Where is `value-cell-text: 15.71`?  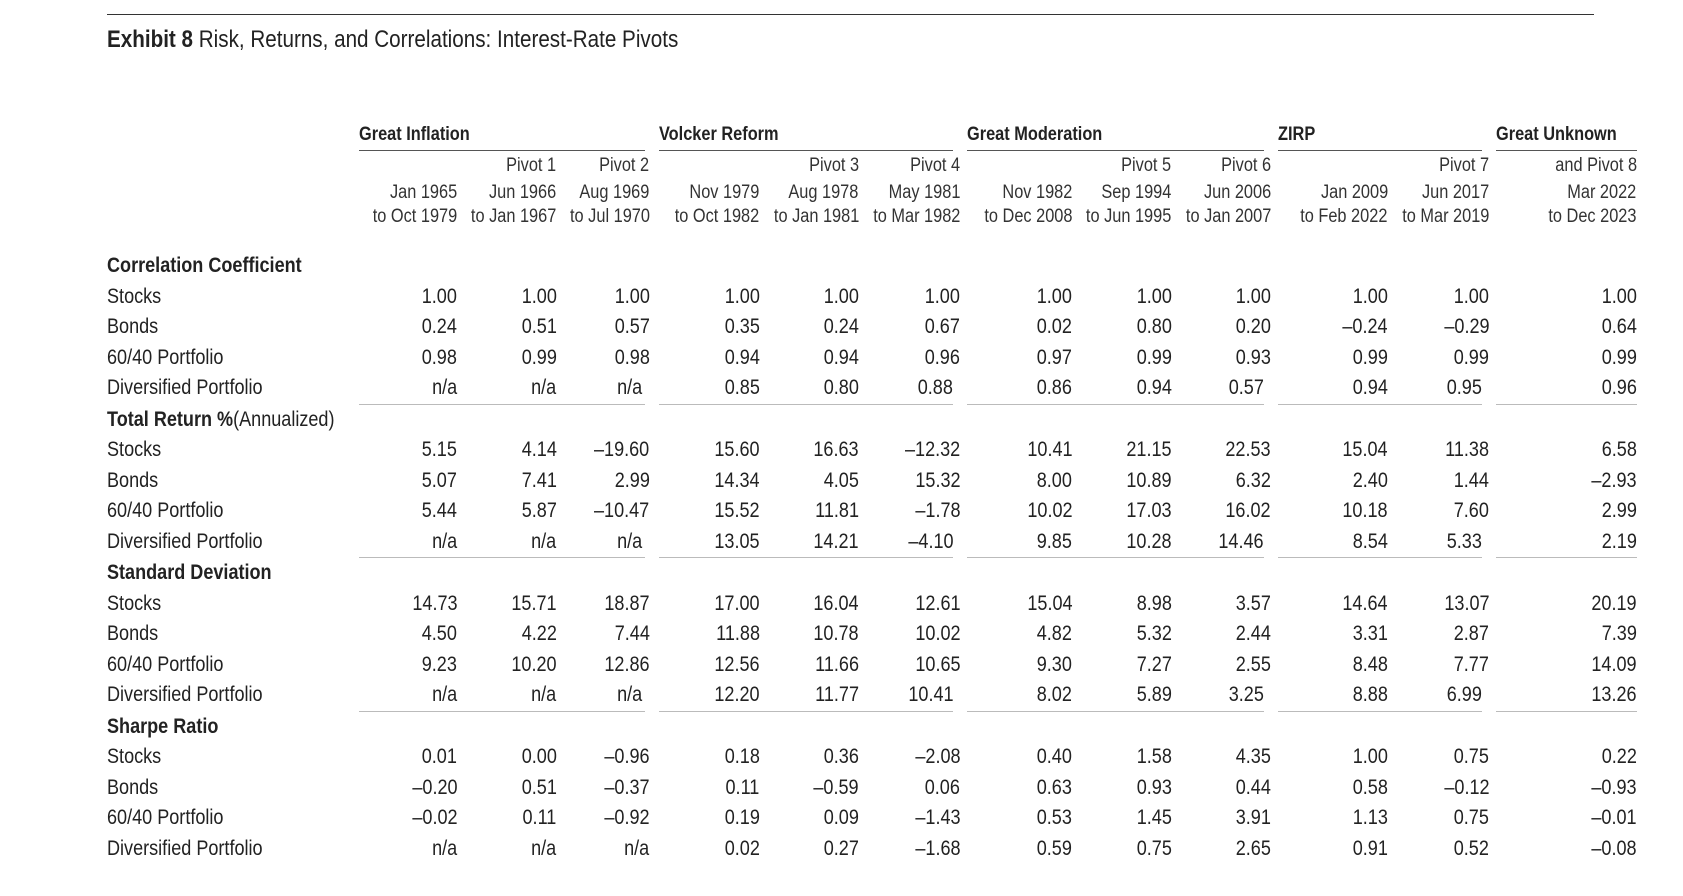
value-cell-text: 15.71 is located at coordinates (534, 603).